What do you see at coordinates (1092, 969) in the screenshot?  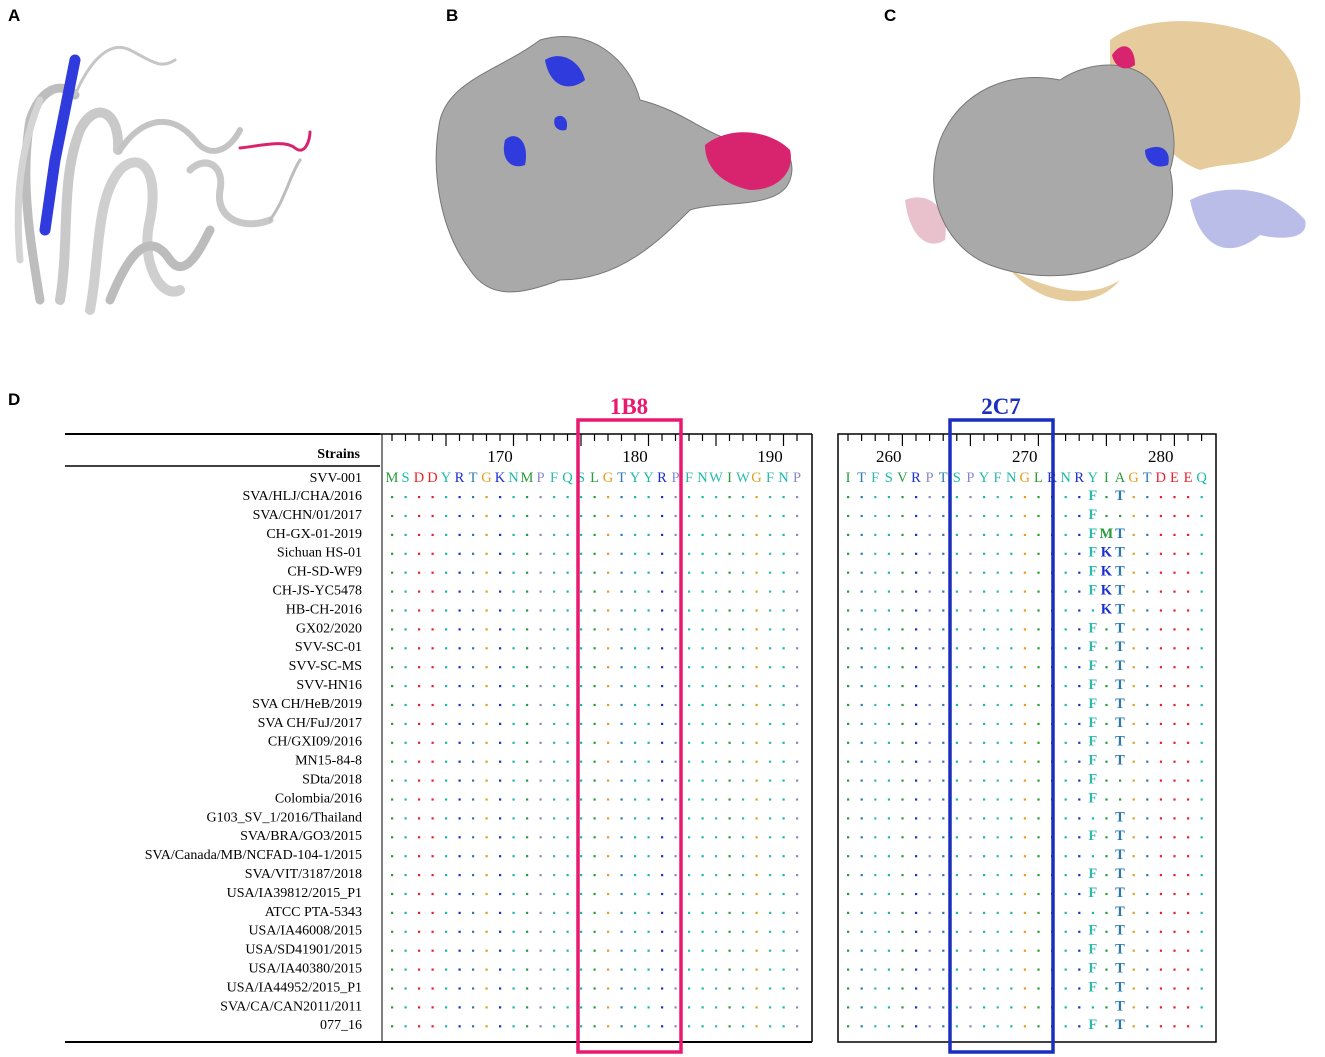 I see `variant-residue: F` at bounding box center [1092, 969].